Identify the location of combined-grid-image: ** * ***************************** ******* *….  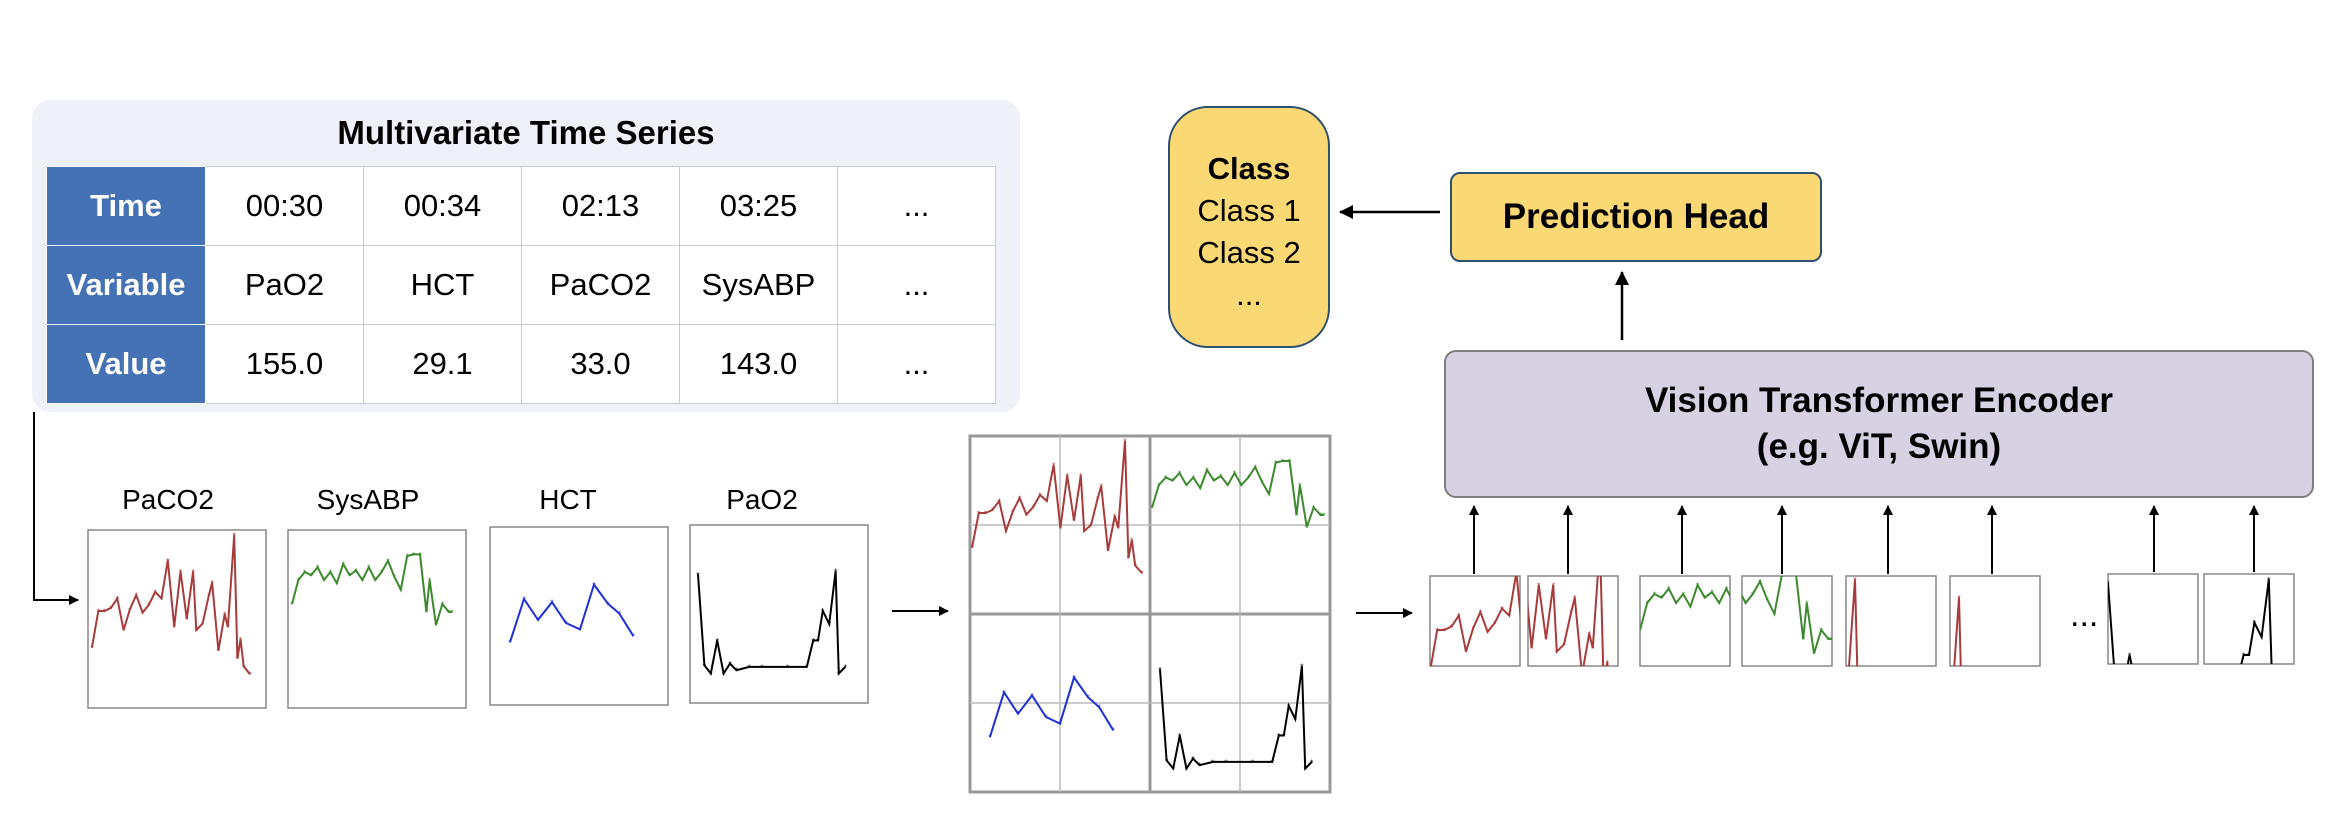
(1150, 614).